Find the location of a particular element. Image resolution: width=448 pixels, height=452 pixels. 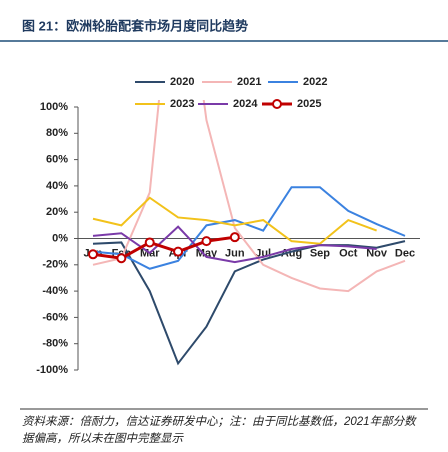

legend-label: 2021 is located at coordinates (249, 82).